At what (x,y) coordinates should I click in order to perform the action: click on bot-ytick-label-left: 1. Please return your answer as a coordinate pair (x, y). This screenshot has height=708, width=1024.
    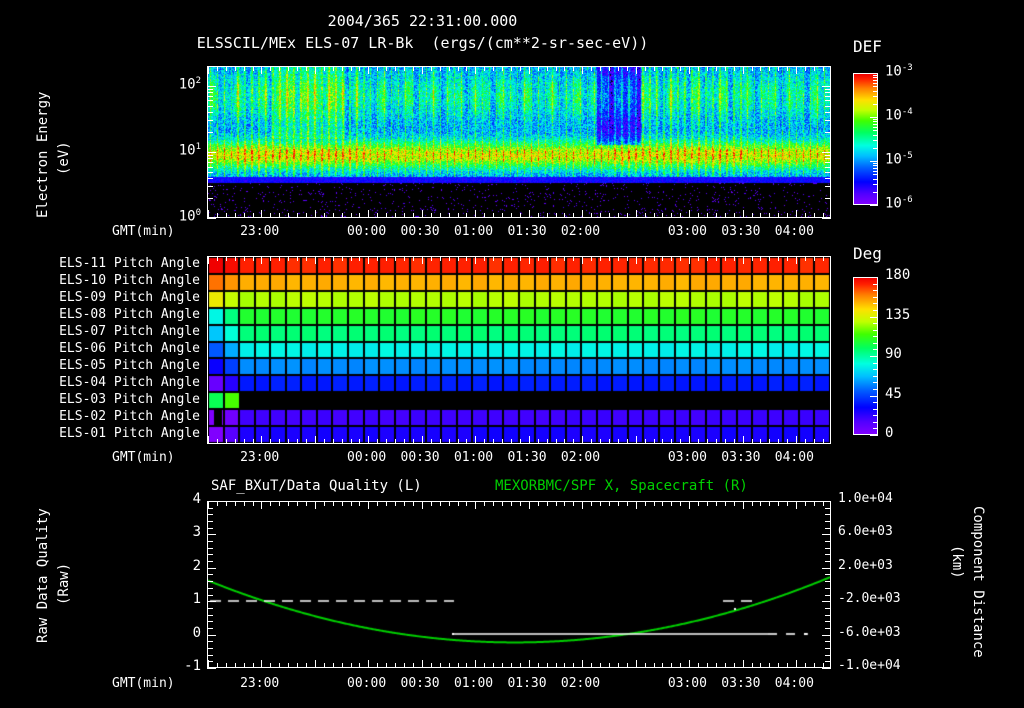
    Looking at the image, I should click on (196, 599).